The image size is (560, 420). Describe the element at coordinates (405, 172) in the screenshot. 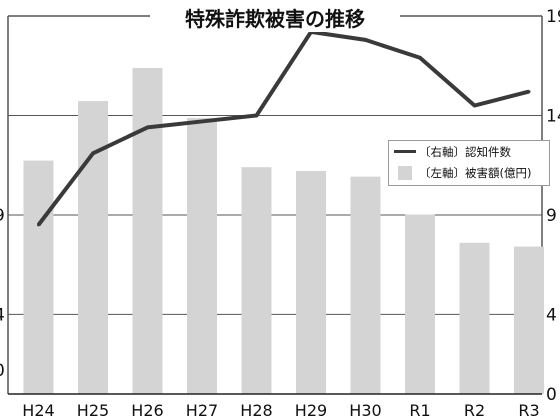

I see `bar-swatch` at that location.